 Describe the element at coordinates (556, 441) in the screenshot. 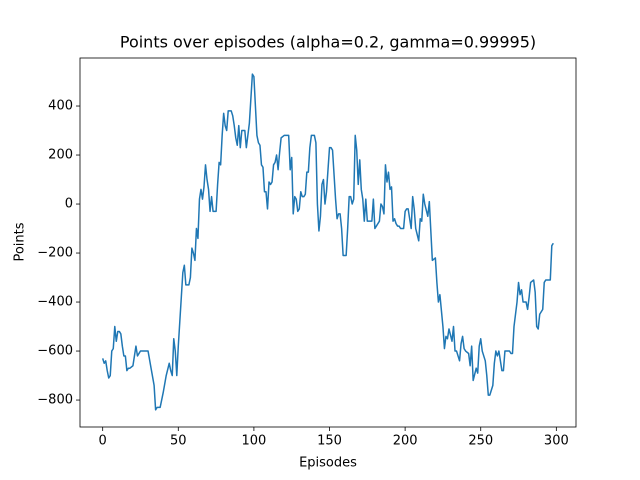

I see `x-tick-label: 300` at that location.